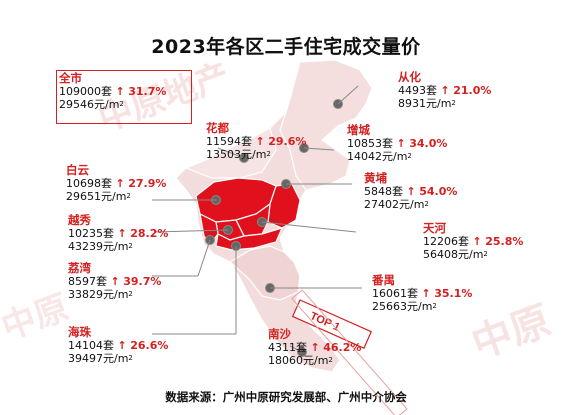 The image size is (572, 415). I want to click on district-name: 天河, so click(434, 228).